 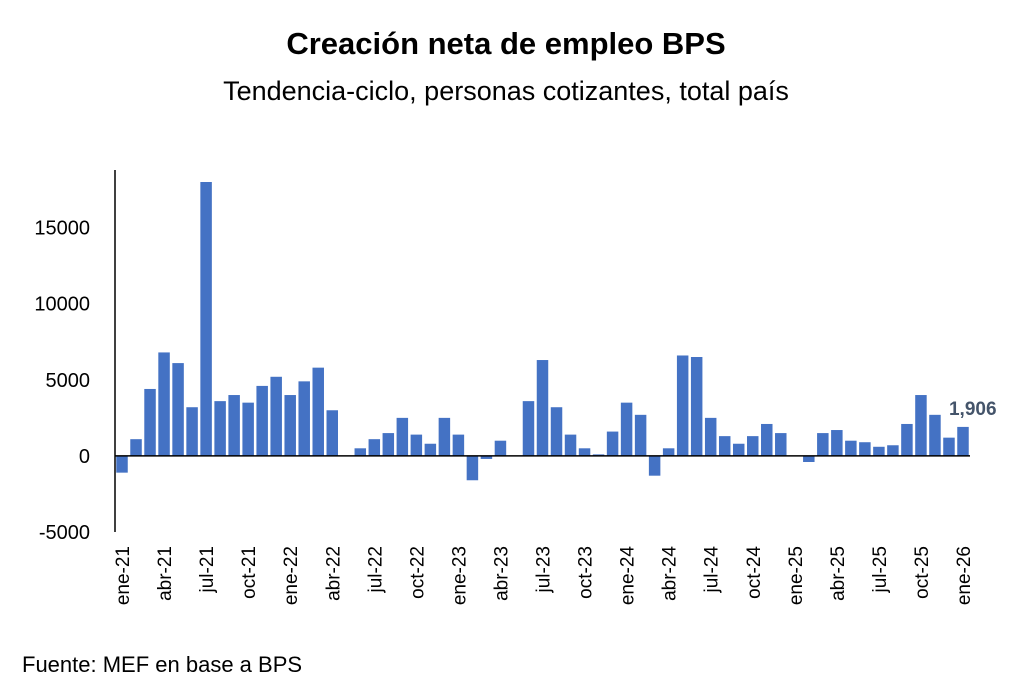 I want to click on y-tick-labels: -5000 0 5000 10000 15000, so click(x=62, y=381).